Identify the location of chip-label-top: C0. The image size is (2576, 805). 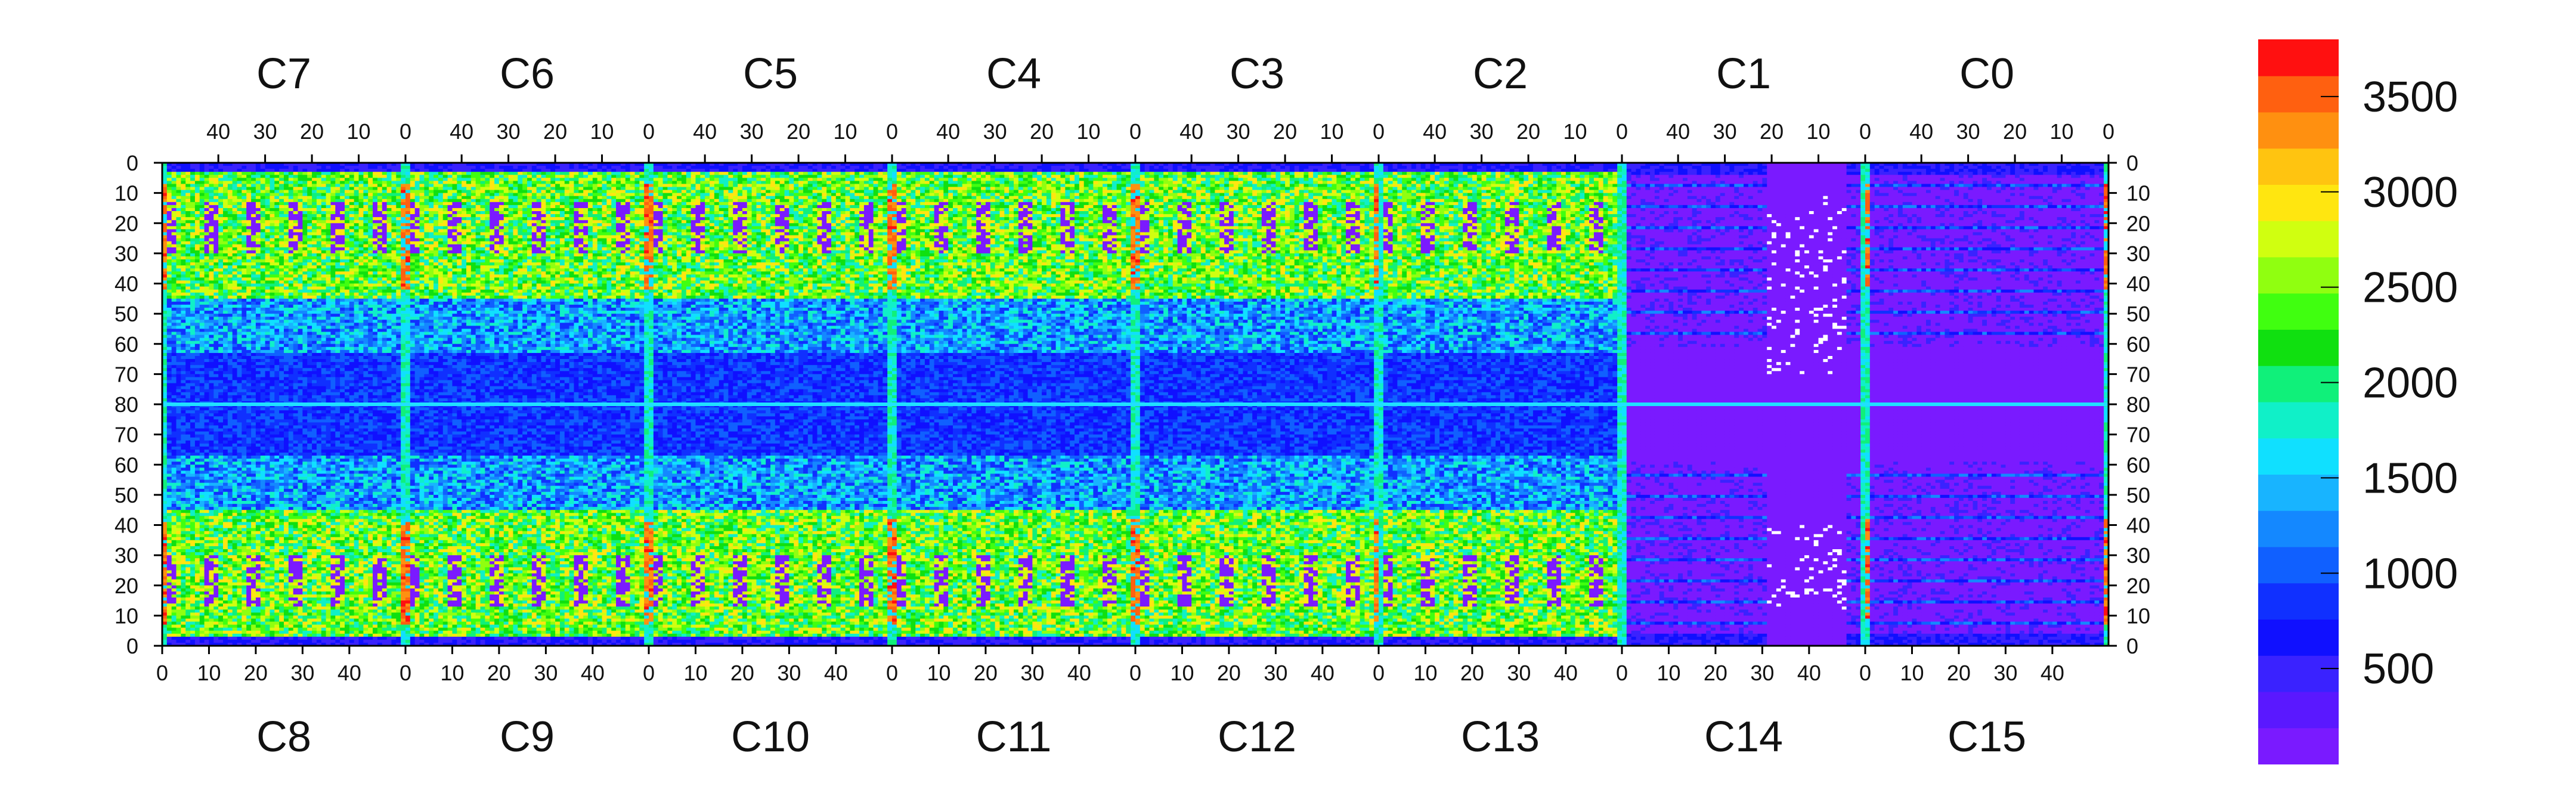
(1987, 74).